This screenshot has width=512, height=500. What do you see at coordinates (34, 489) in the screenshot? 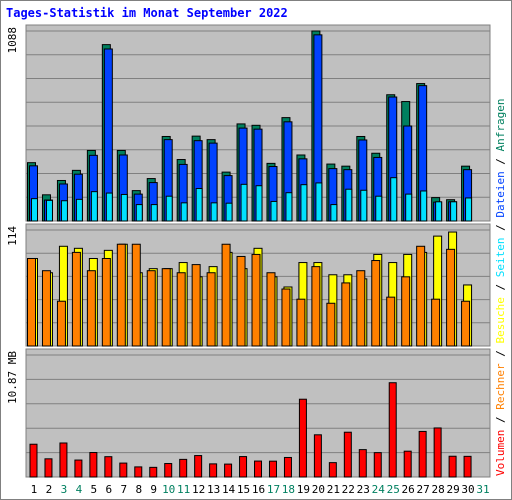
I see `x-tick-label: 1` at bounding box center [34, 489].